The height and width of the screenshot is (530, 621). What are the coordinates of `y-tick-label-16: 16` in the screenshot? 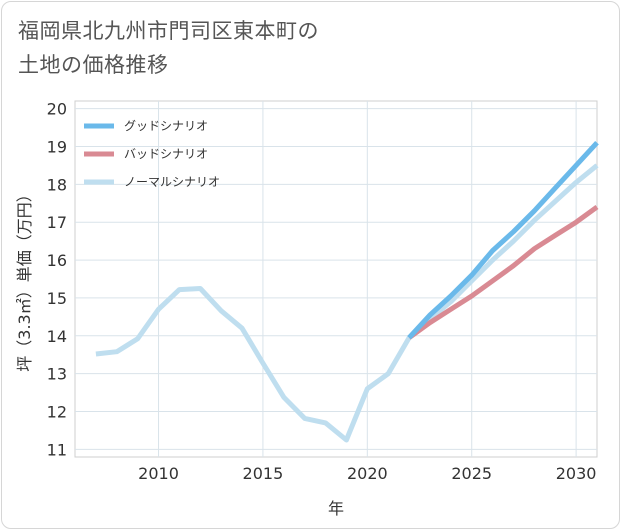 It's located at (57, 260).